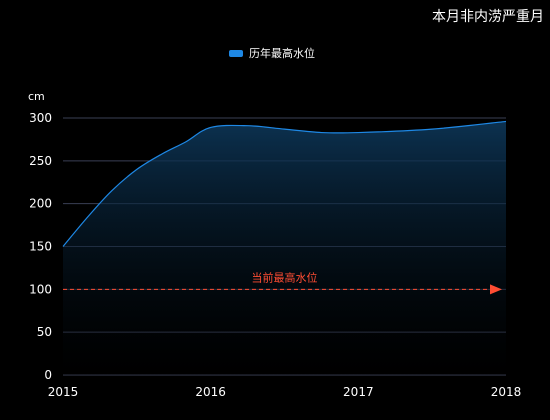 This screenshot has height=420, width=550. I want to click on threshold-label: 当前最高水位, so click(285, 277).